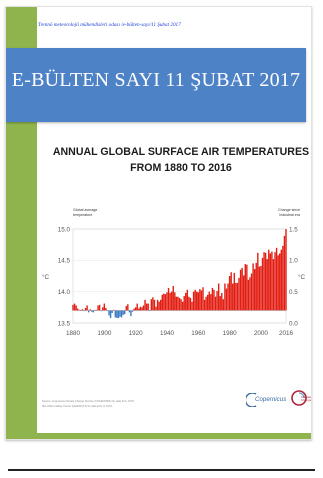 The image size is (323, 478). What do you see at coordinates (85, 210) in the screenshot?
I see `left-axis-label-line1: Global average` at bounding box center [85, 210].